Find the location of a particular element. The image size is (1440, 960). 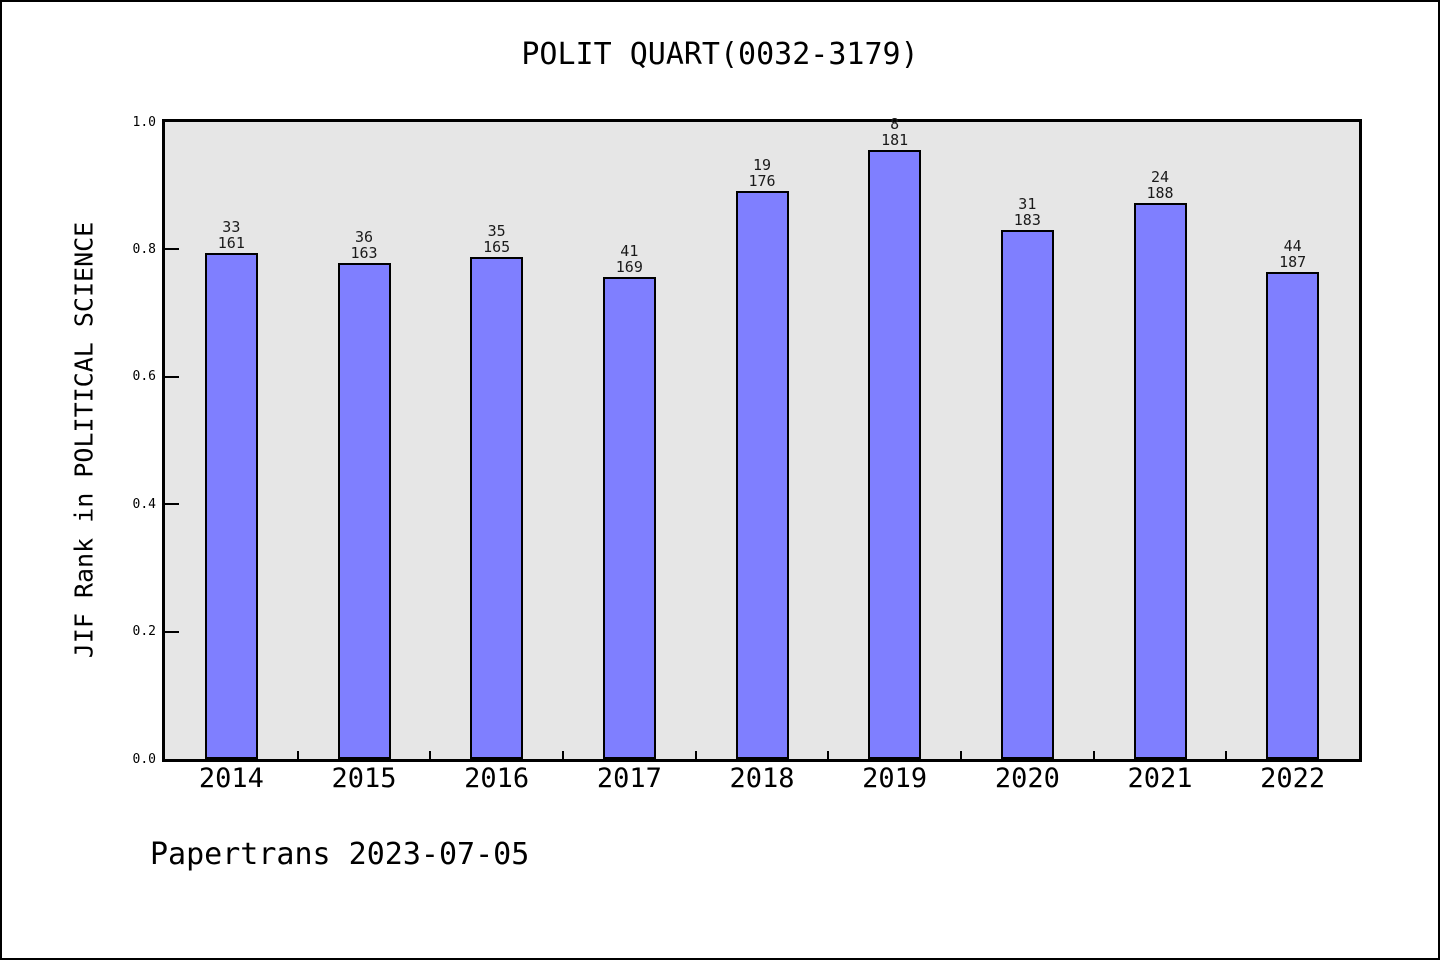

bar-2014 is located at coordinates (231, 505).